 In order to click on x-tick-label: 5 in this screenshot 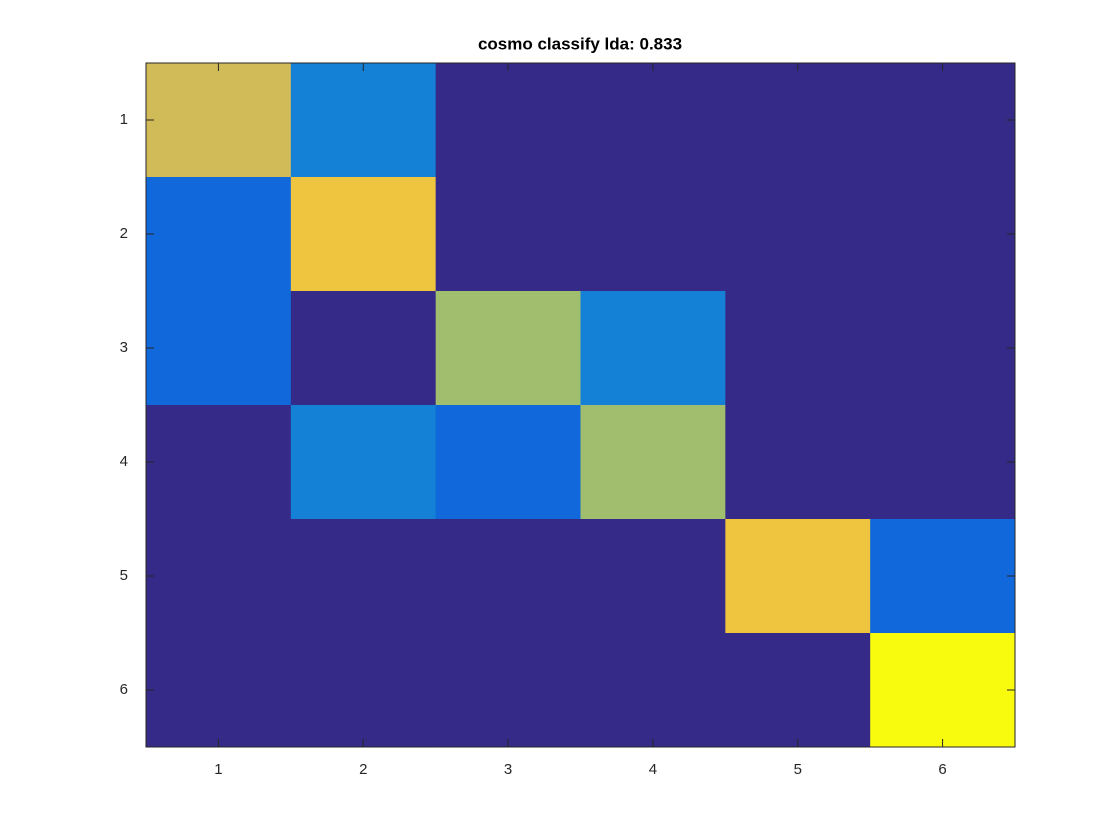, I will do `click(798, 769)`.